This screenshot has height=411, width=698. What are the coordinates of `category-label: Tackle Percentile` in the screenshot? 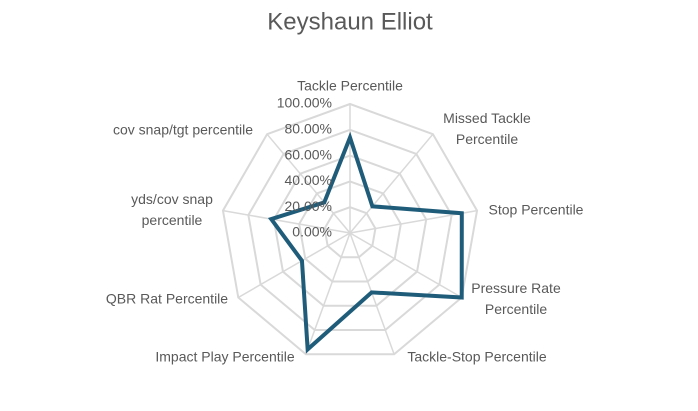 It's located at (350, 85).